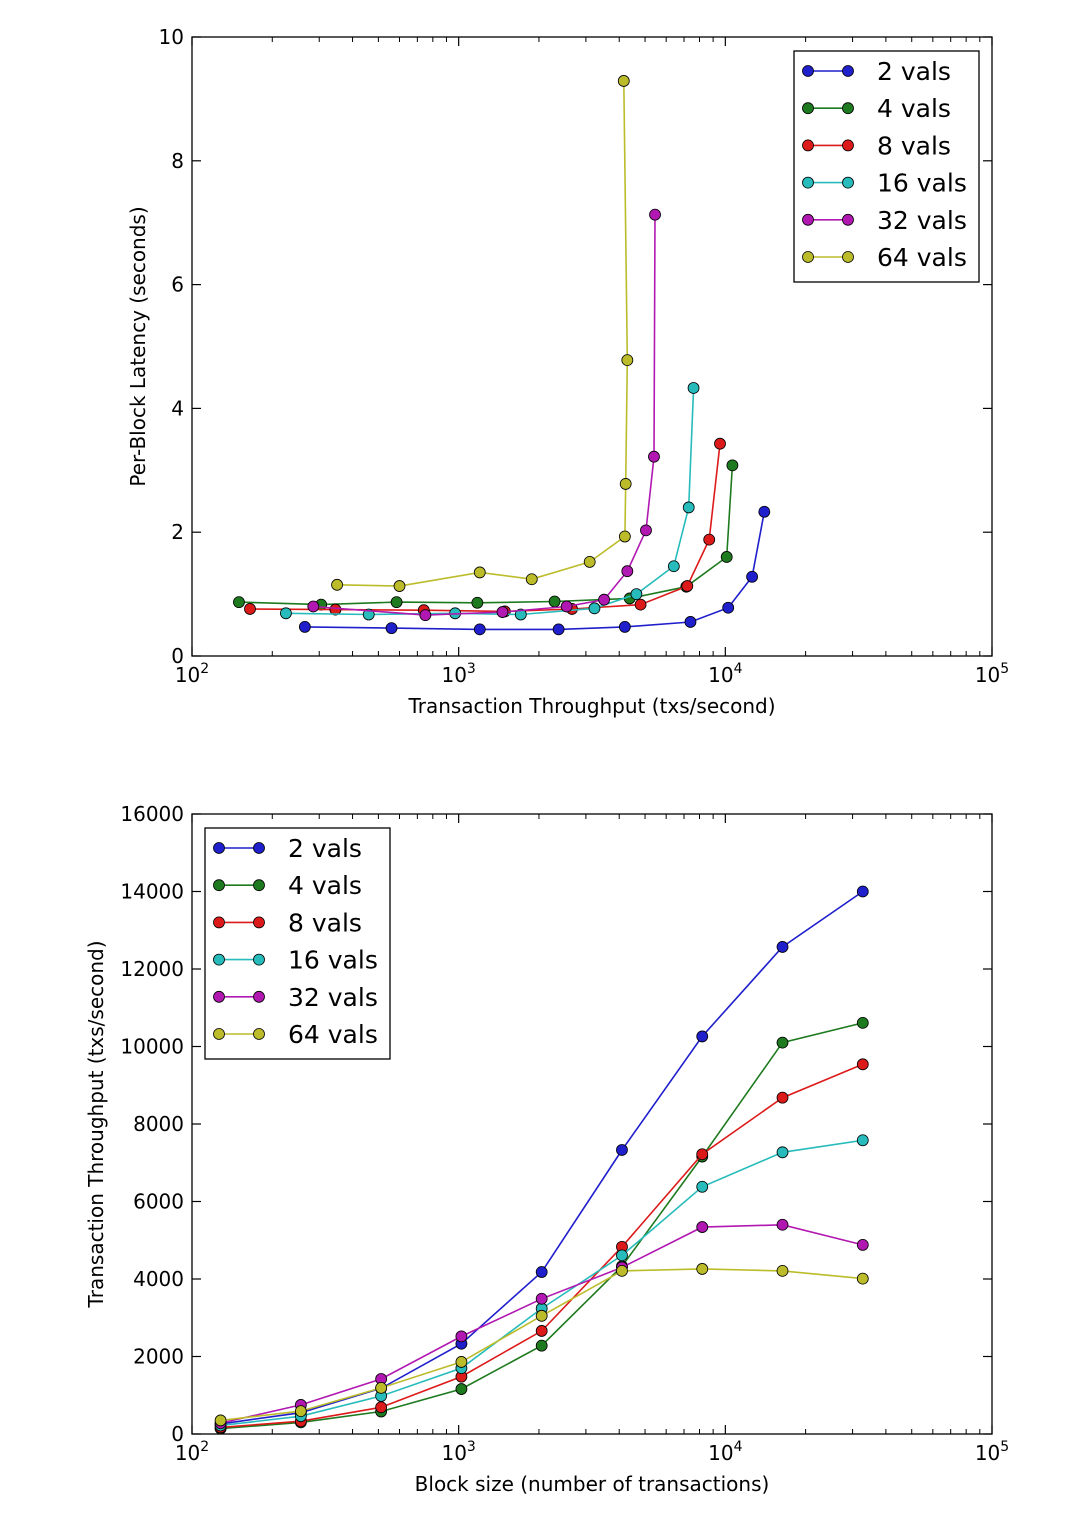  I want to click on y-axis-label: Transaction Throughput (txs/second), so click(96, 1124).